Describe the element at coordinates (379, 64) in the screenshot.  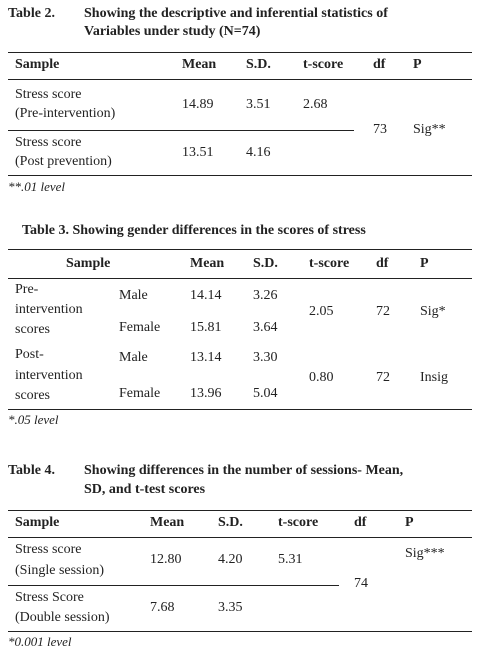
I see `table-2-header-df: df` at that location.